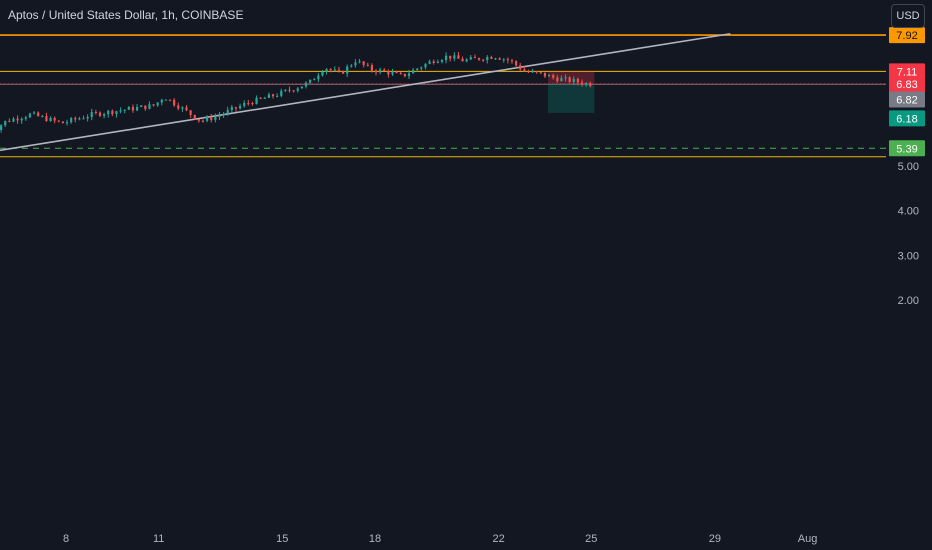  Describe the element at coordinates (591, 539) in the screenshot. I see `x-tick-label: 25` at that location.